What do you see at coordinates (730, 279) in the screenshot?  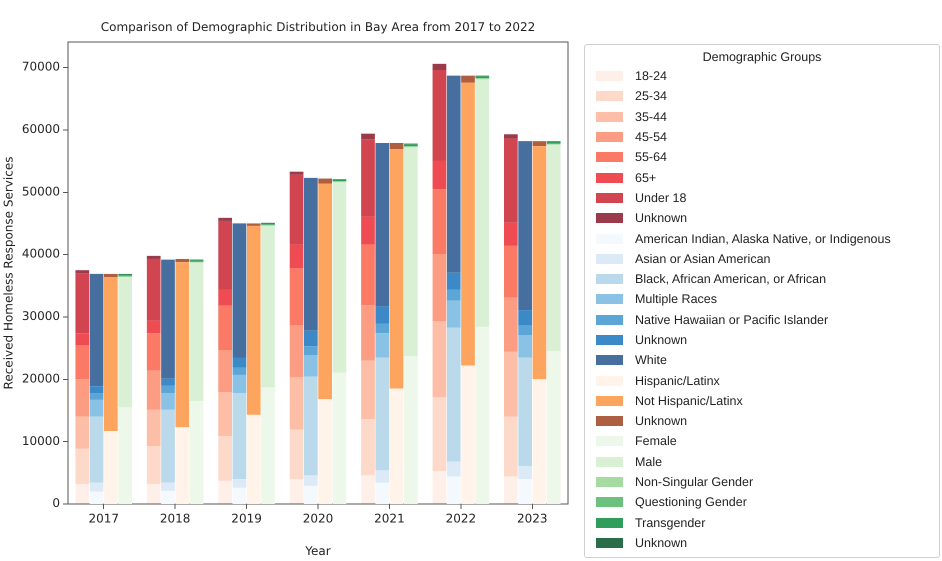 I see `legend-label: Black, African American, or African` at bounding box center [730, 279].